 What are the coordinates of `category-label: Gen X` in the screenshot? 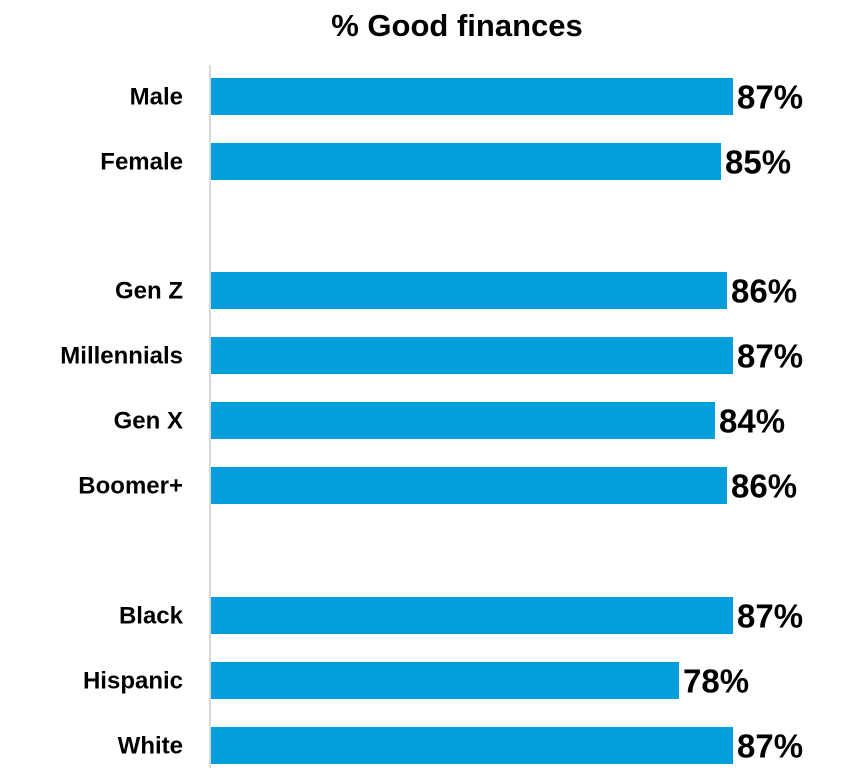 It's located at (148, 421).